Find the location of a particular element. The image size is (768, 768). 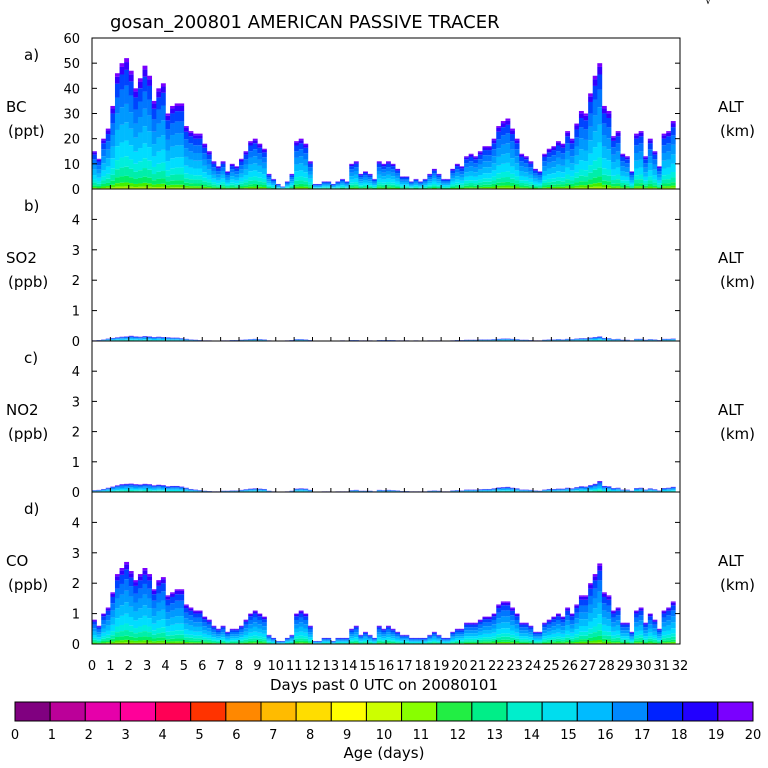

panel-so2-bar is located at coordinates (168, 338).